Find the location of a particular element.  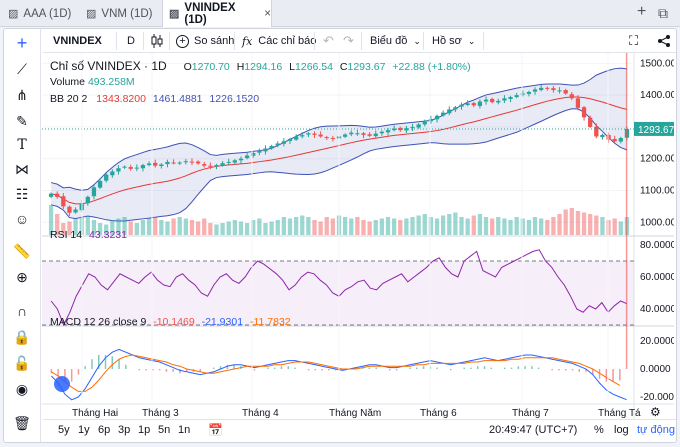

log-toggle: log is located at coordinates (621, 430).